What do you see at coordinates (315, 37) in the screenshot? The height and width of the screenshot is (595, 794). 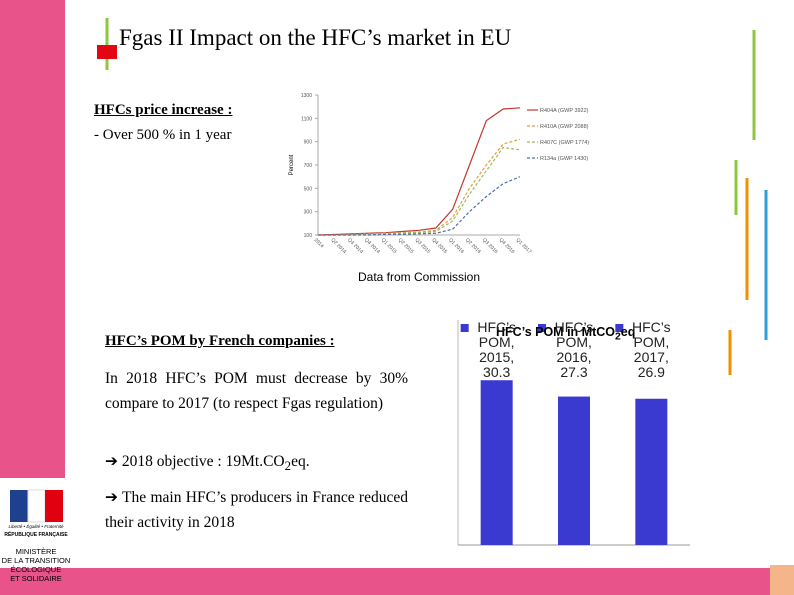 I see `slide-title: Fgas II Impact on the HFC’s market in EU` at bounding box center [315, 37].